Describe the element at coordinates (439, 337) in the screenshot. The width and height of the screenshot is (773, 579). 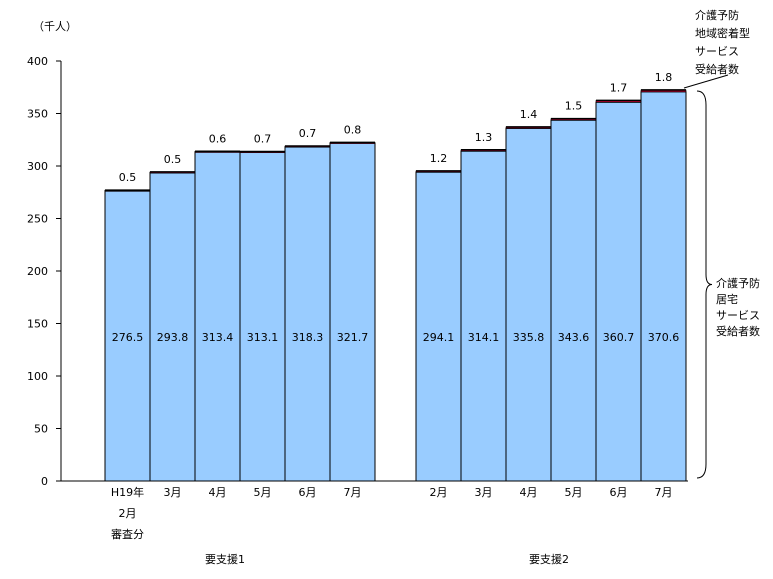
I see `data-label-base: 294.1` at that location.